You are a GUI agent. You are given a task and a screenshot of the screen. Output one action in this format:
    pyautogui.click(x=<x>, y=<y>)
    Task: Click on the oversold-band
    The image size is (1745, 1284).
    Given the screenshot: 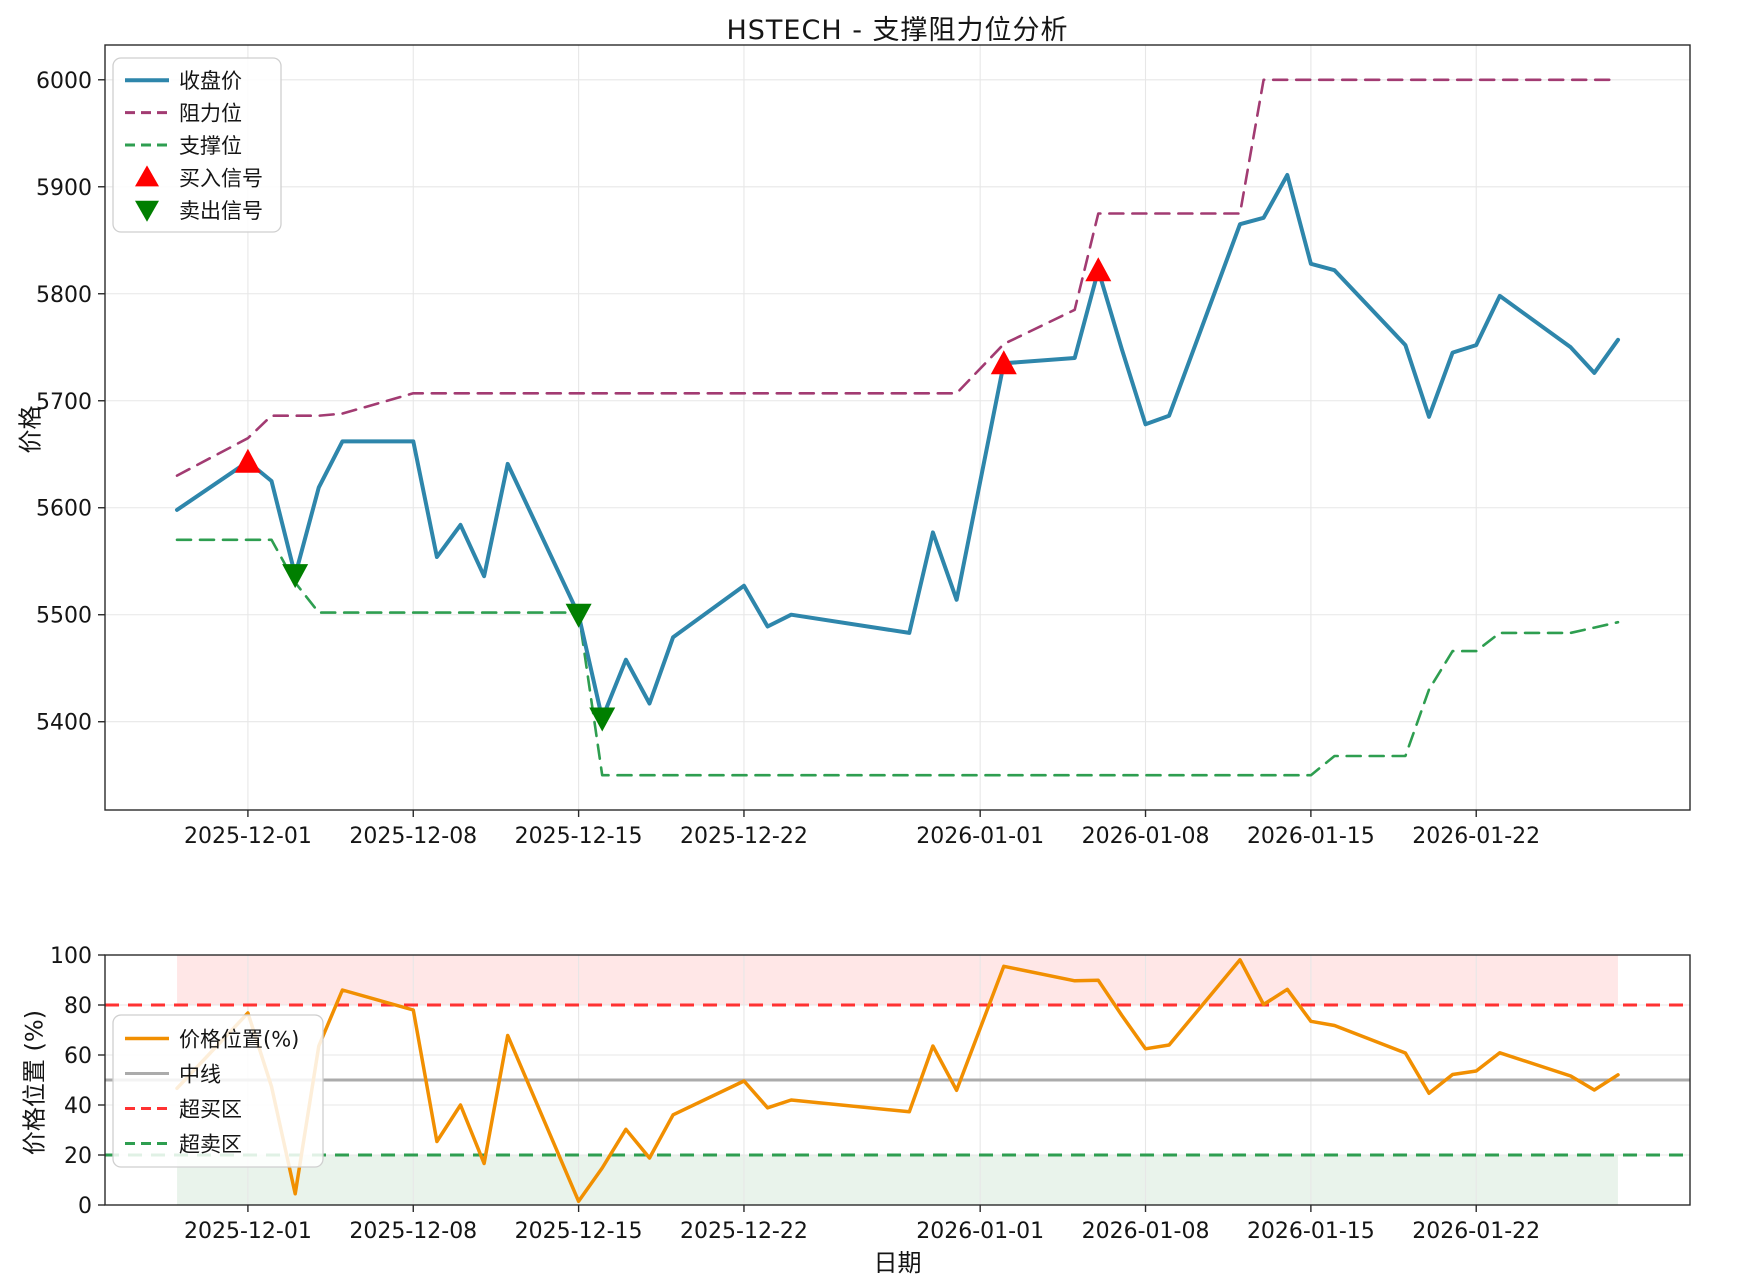 What is the action you would take?
    pyautogui.click(x=897, y=1180)
    